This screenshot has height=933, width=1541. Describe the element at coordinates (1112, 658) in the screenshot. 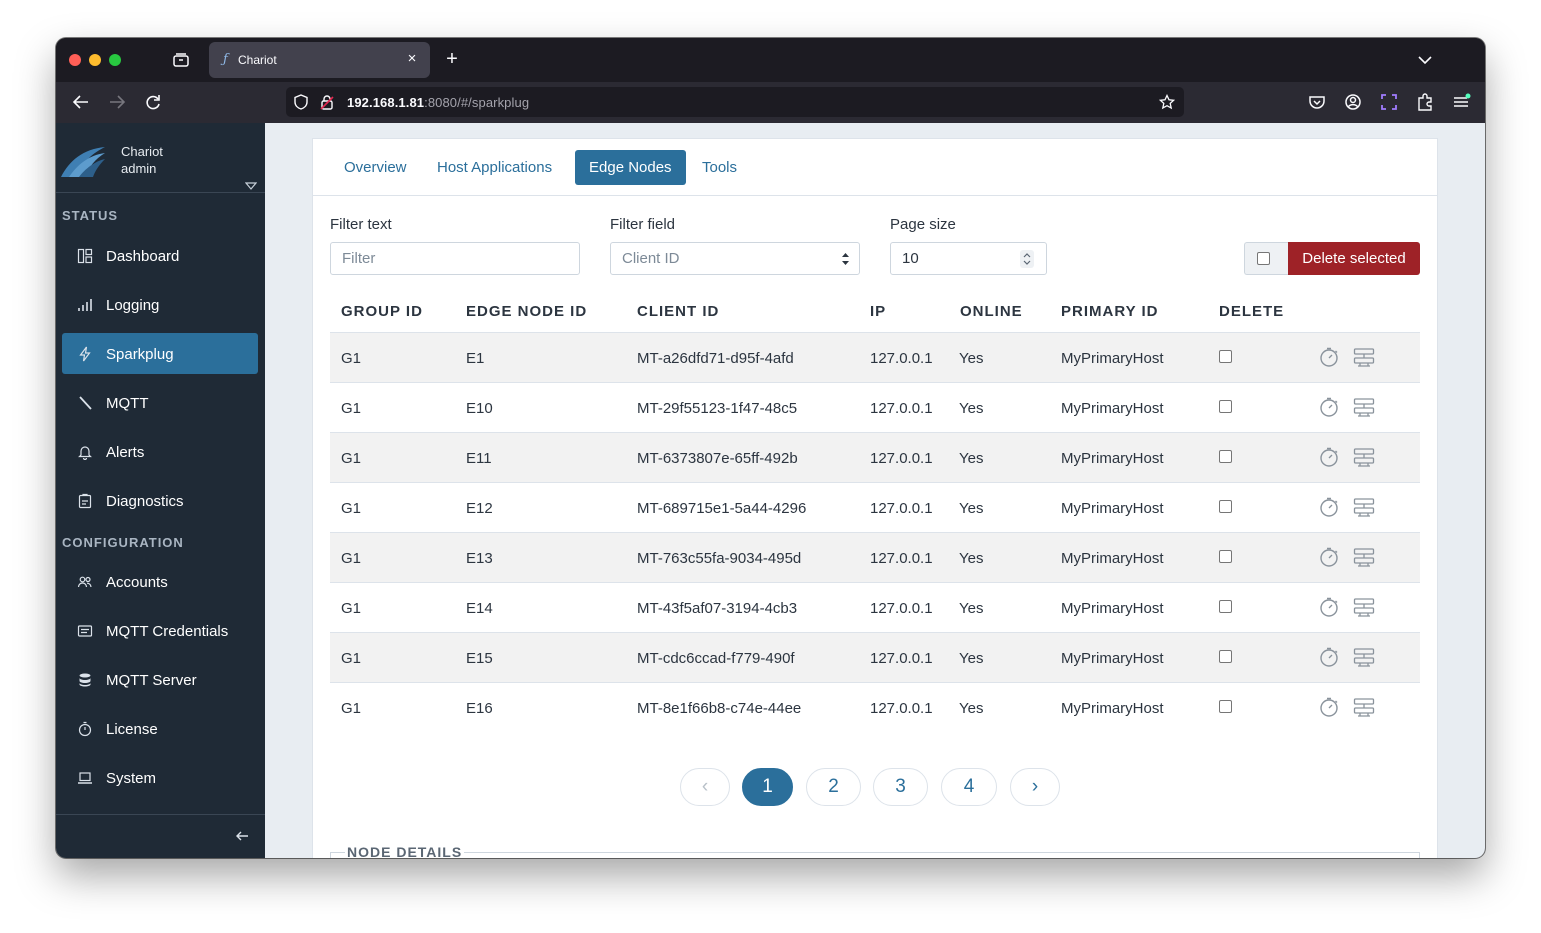

I see `cell-primary-id: MyPrimaryHost` at that location.